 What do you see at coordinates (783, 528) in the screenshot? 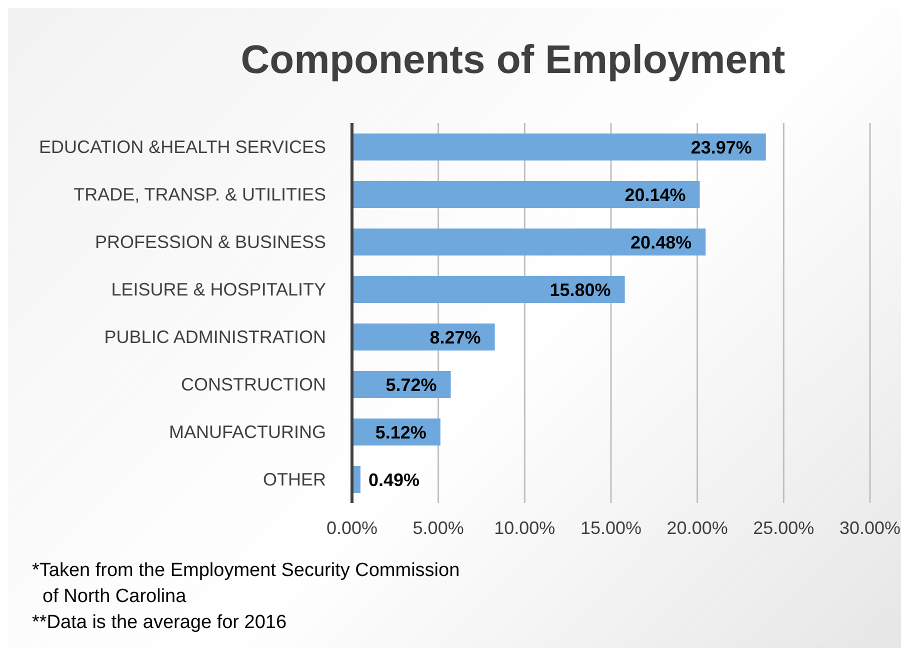
I see `x-tick-label: 25.00%` at bounding box center [783, 528].